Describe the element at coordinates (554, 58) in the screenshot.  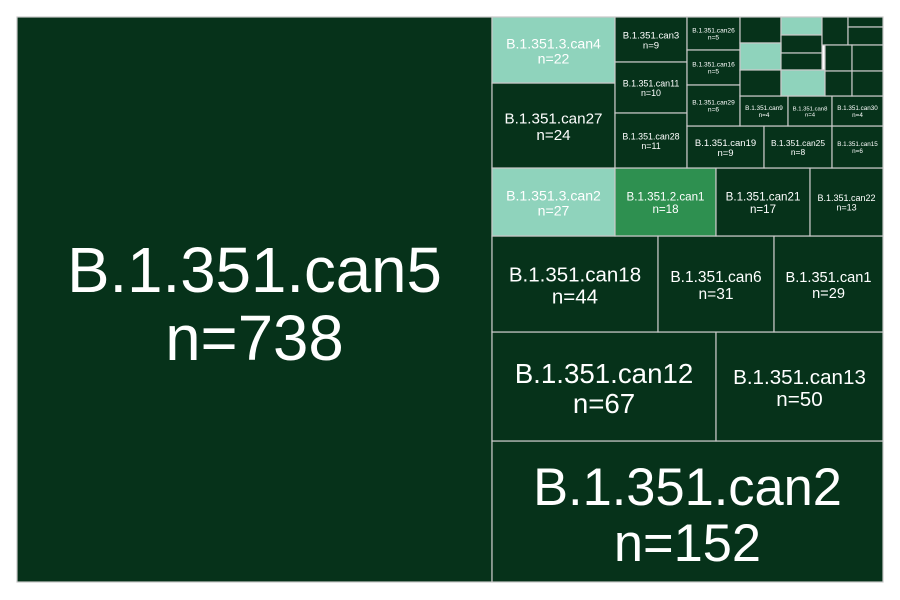
I see `tile-count-label: n=22` at that location.